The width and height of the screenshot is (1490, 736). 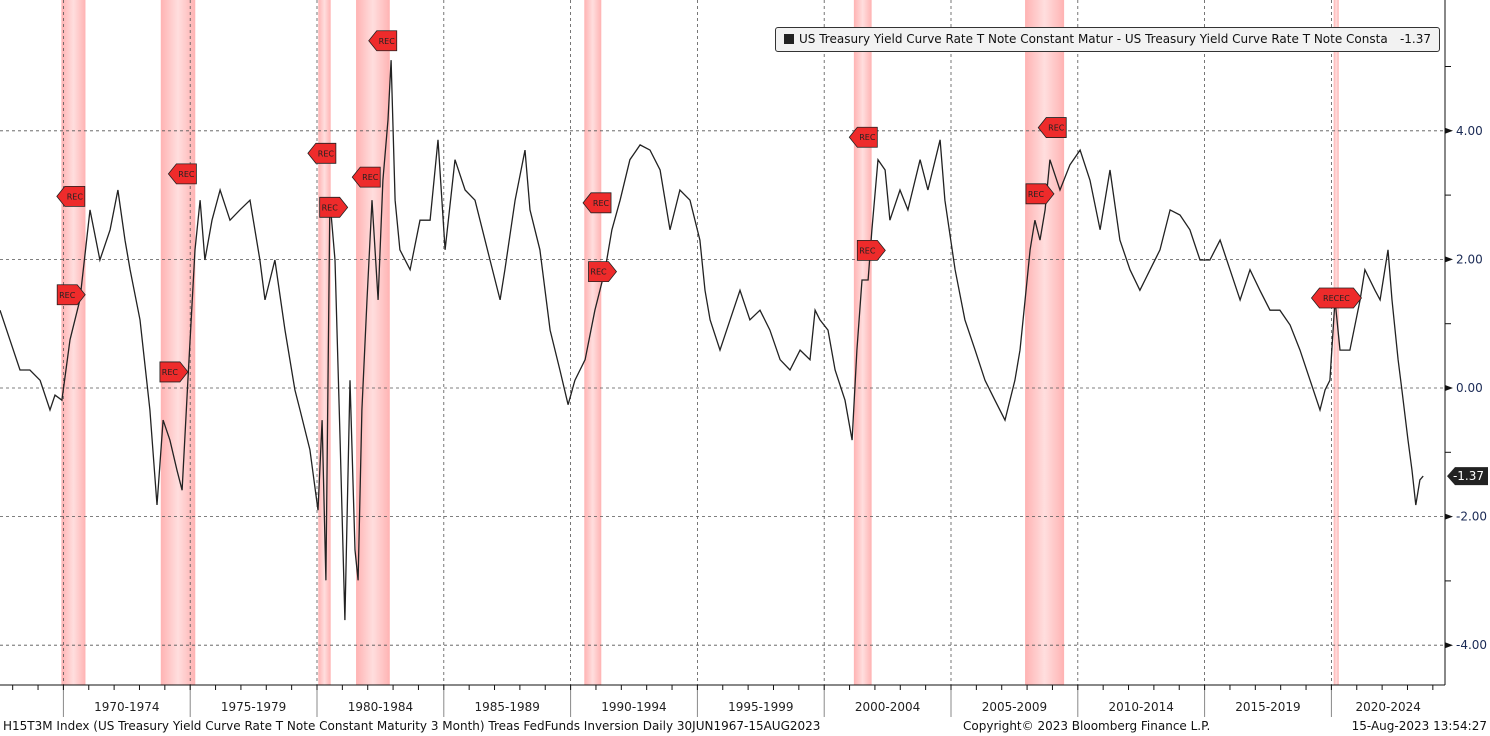 What do you see at coordinates (1415, 39) in the screenshot?
I see `legend-value: -1.37` at bounding box center [1415, 39].